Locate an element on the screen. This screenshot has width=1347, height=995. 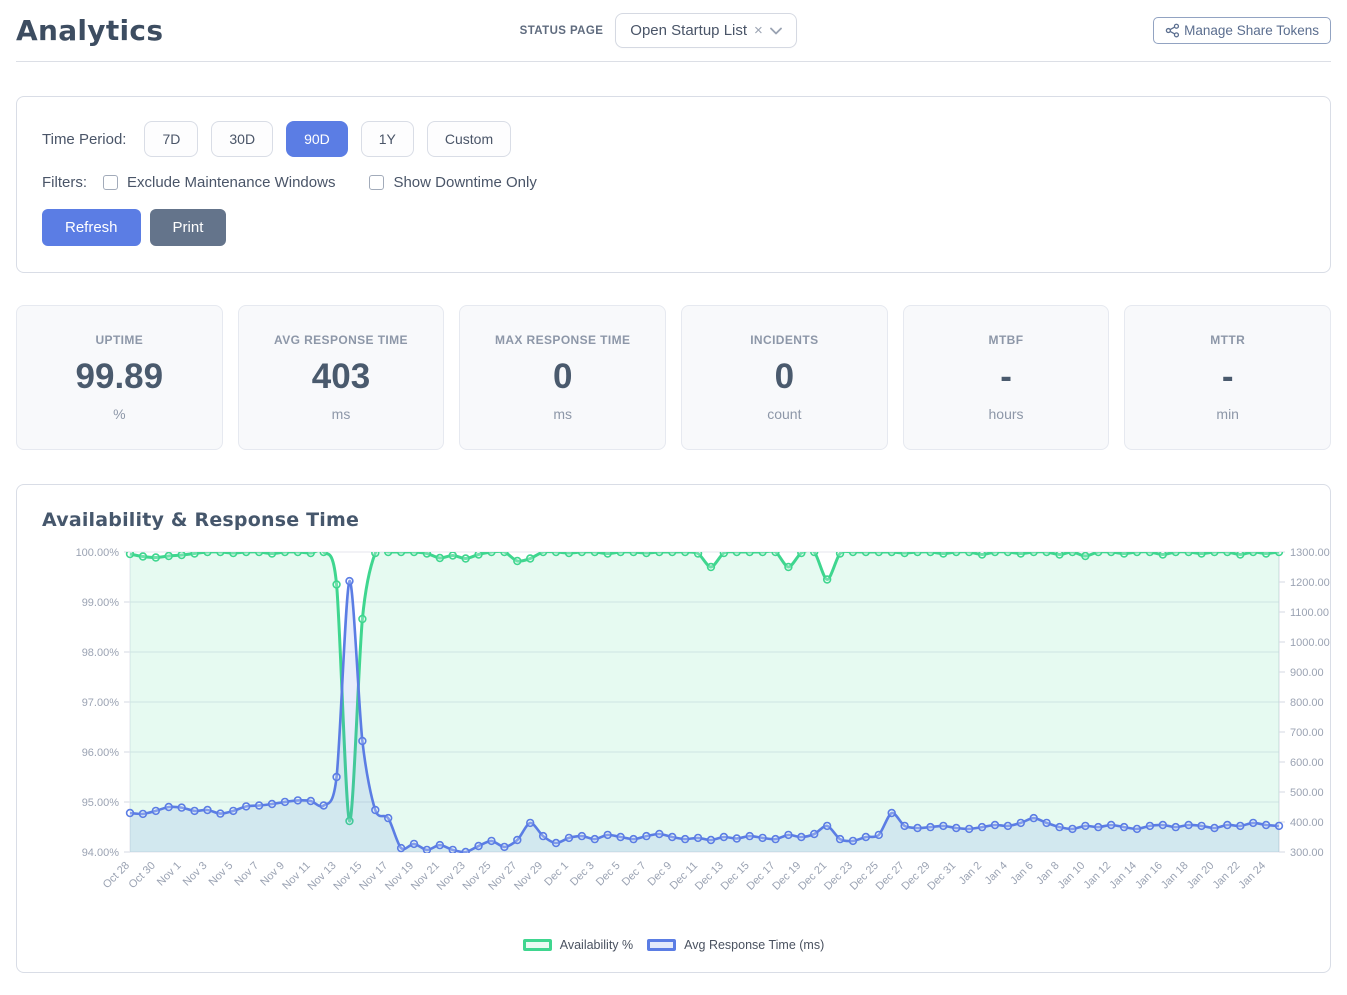
legend-item-availability: Availability % is located at coordinates (578, 945).